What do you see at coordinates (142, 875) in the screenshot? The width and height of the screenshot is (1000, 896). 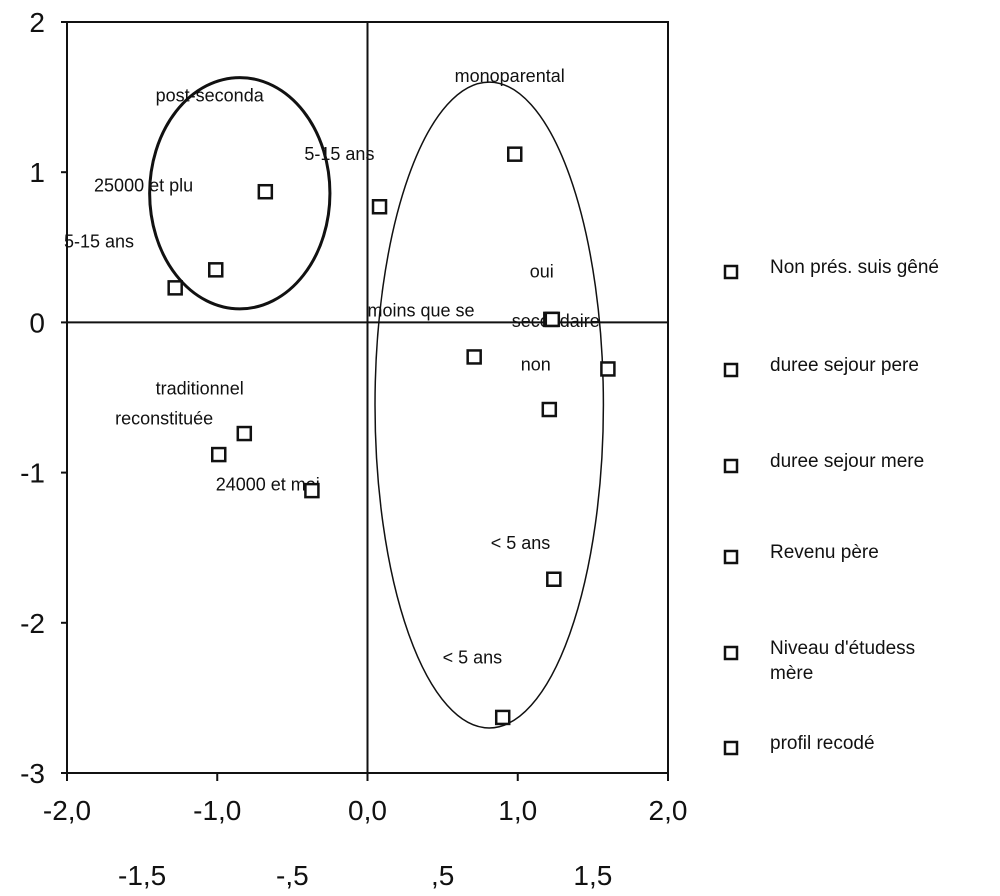 I see `x-tick-label-lower: -1,5` at bounding box center [142, 875].